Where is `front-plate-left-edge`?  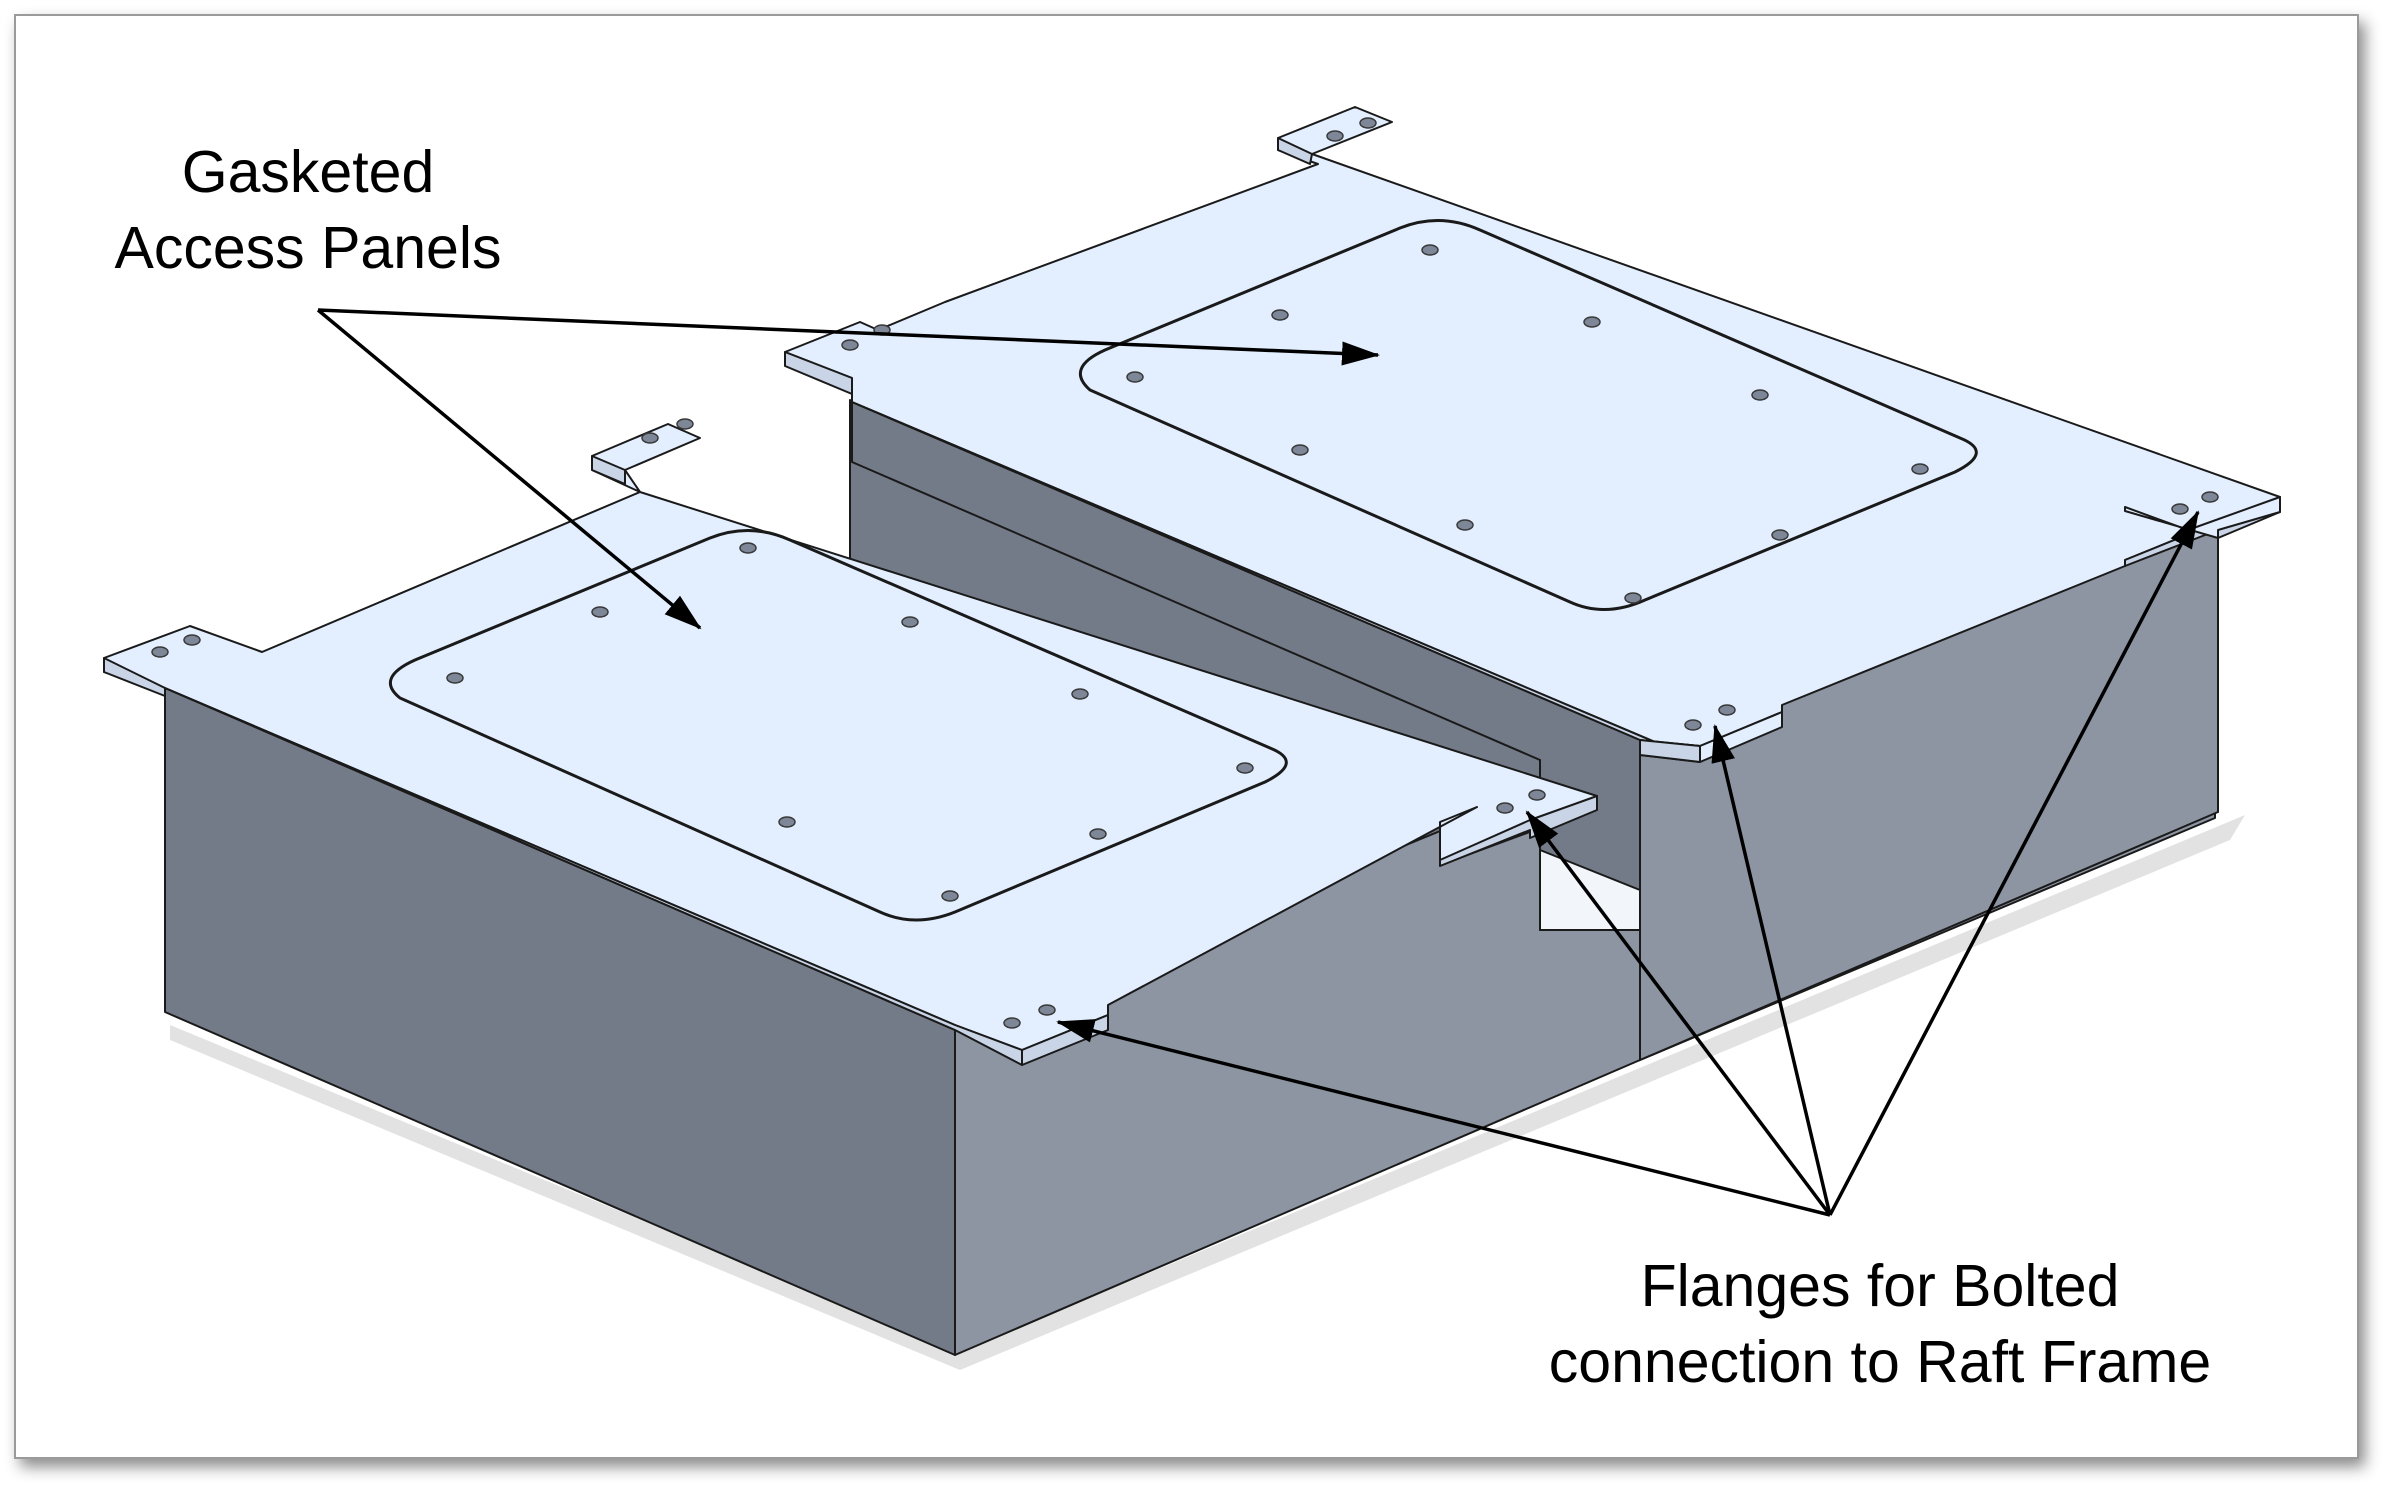
front-plate-left-edge is located at coordinates (563, 861).